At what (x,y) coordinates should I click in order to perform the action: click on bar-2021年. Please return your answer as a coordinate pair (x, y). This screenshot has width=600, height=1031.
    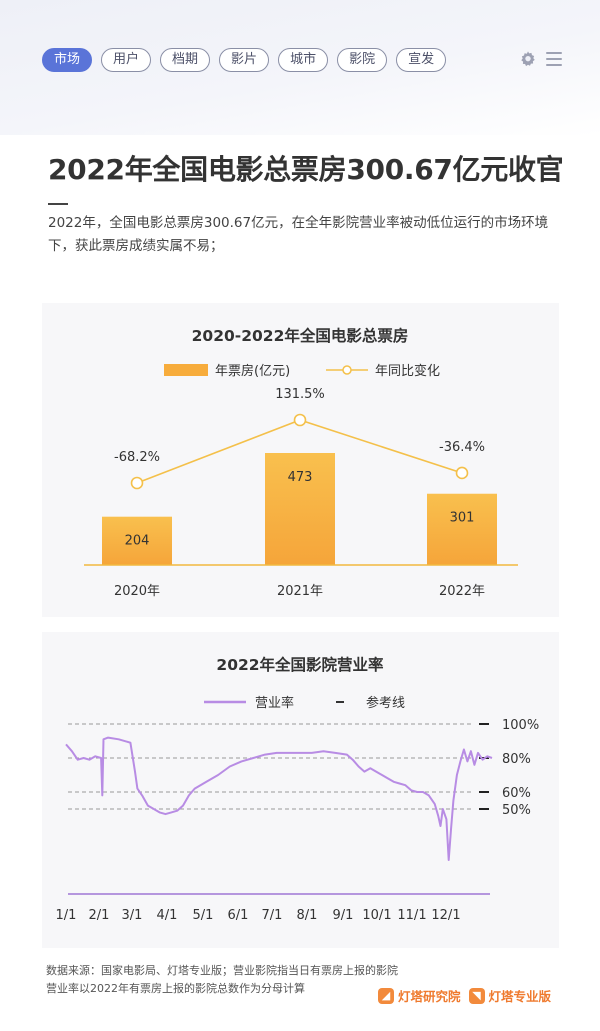
    Looking at the image, I should click on (300, 509).